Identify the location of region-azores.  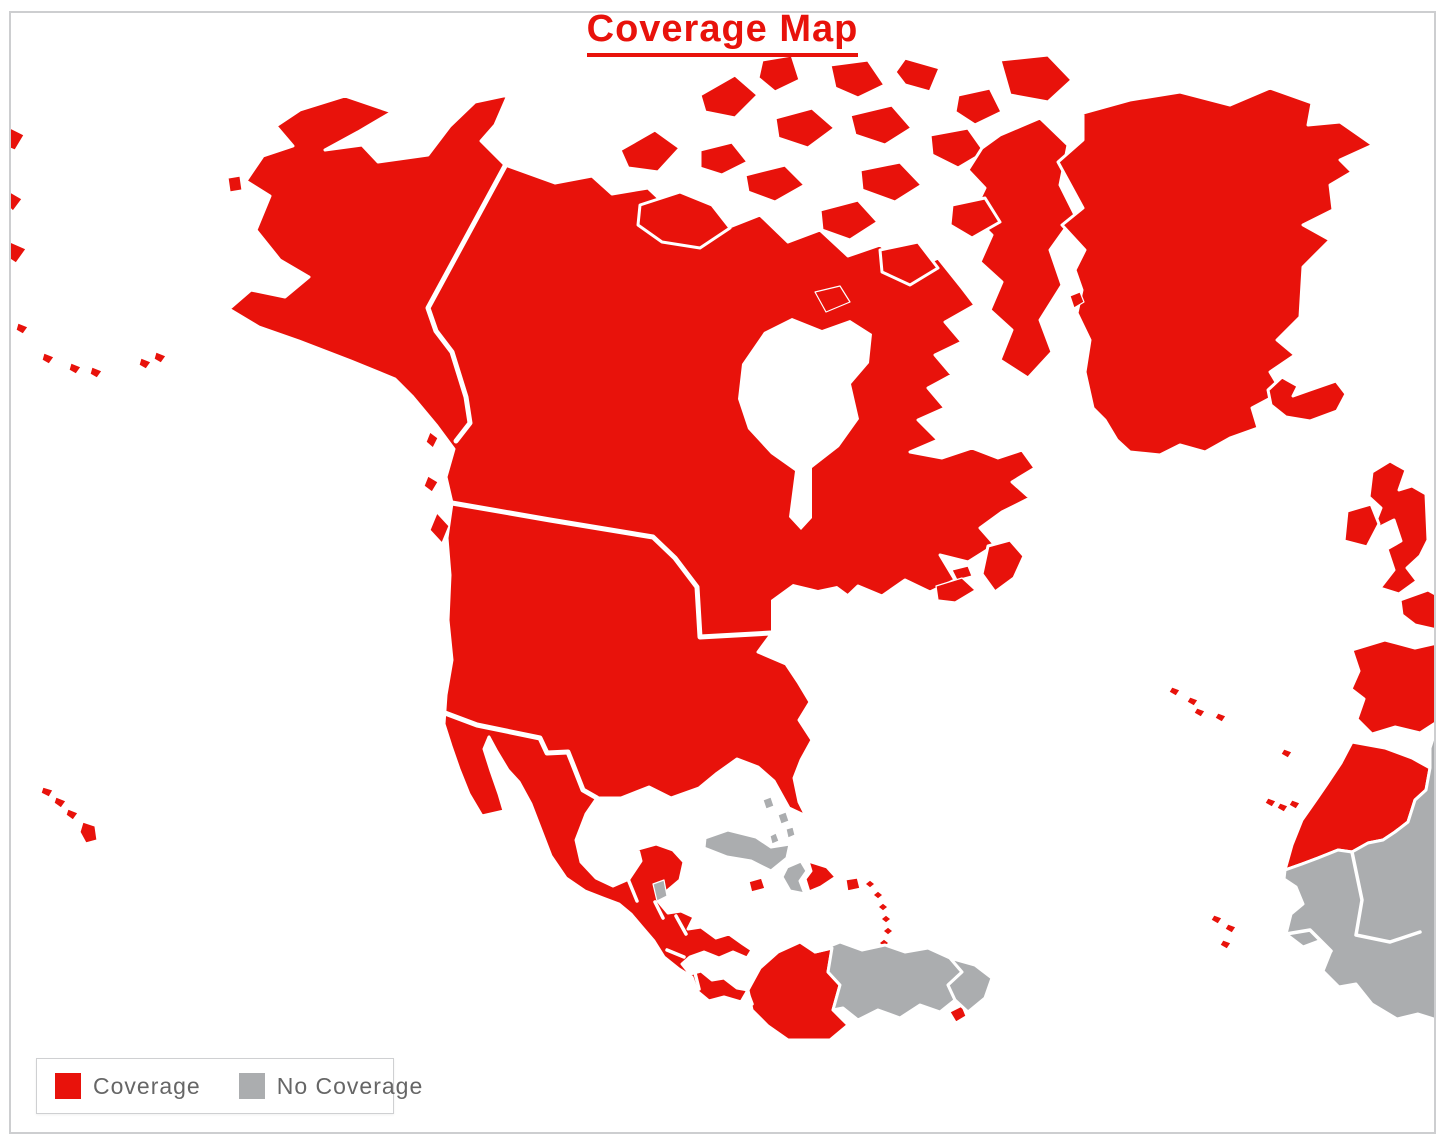
(1197, 704).